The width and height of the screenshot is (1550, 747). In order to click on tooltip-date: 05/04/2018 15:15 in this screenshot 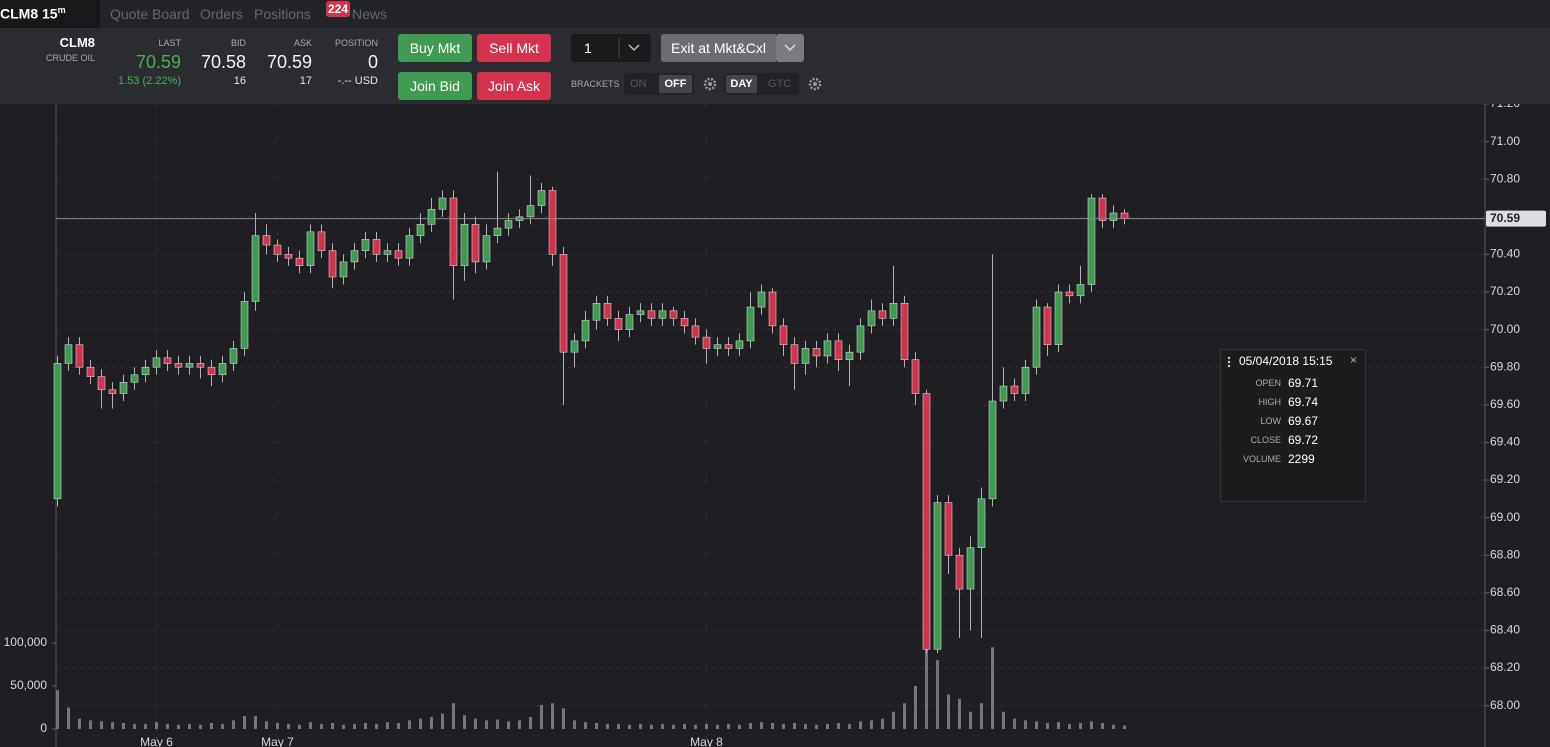, I will do `click(1286, 361)`.